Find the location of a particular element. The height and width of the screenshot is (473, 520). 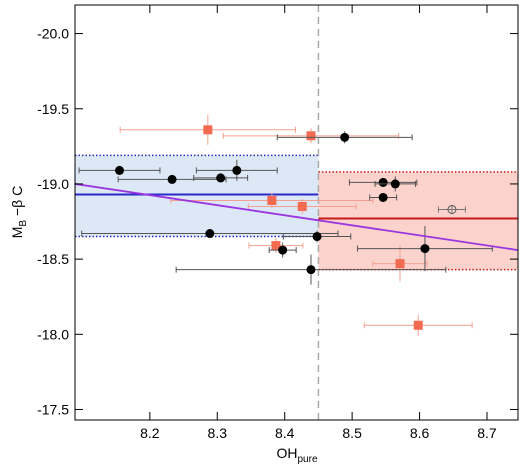

region is located at coordinates (418, 220).